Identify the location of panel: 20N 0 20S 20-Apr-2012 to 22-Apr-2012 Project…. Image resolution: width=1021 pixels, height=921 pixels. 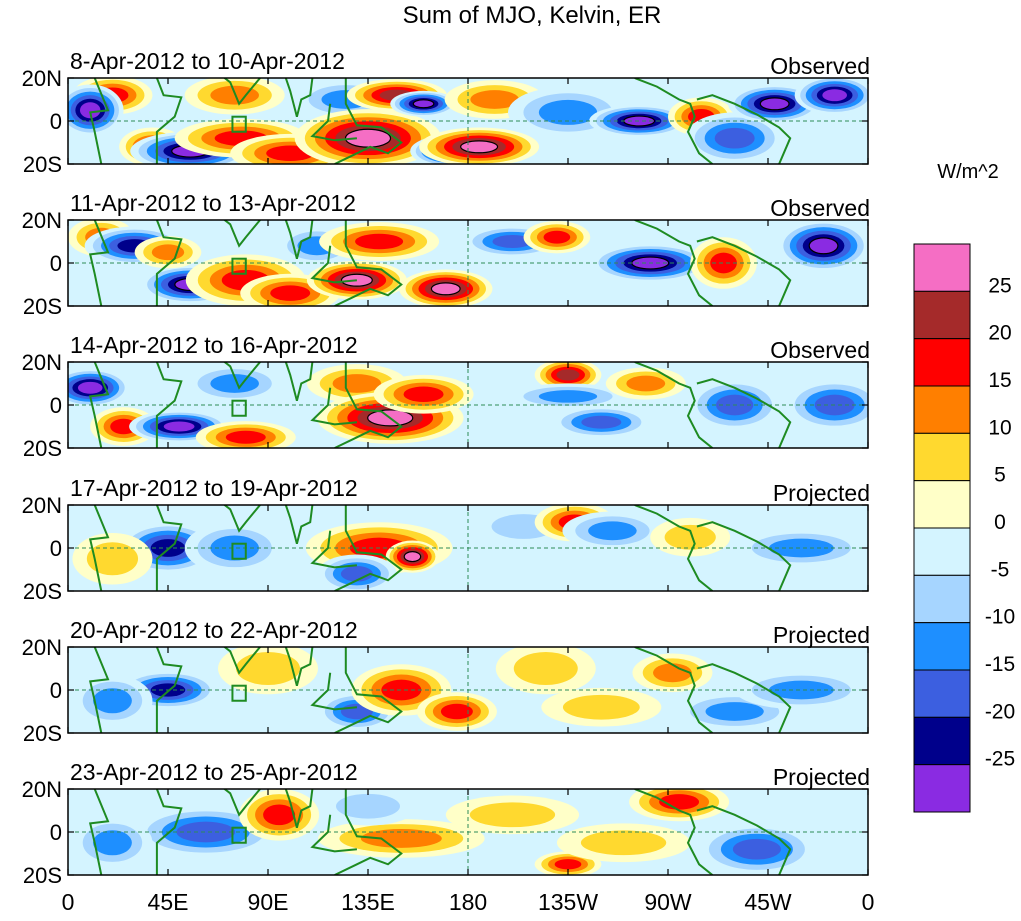
(446, 681).